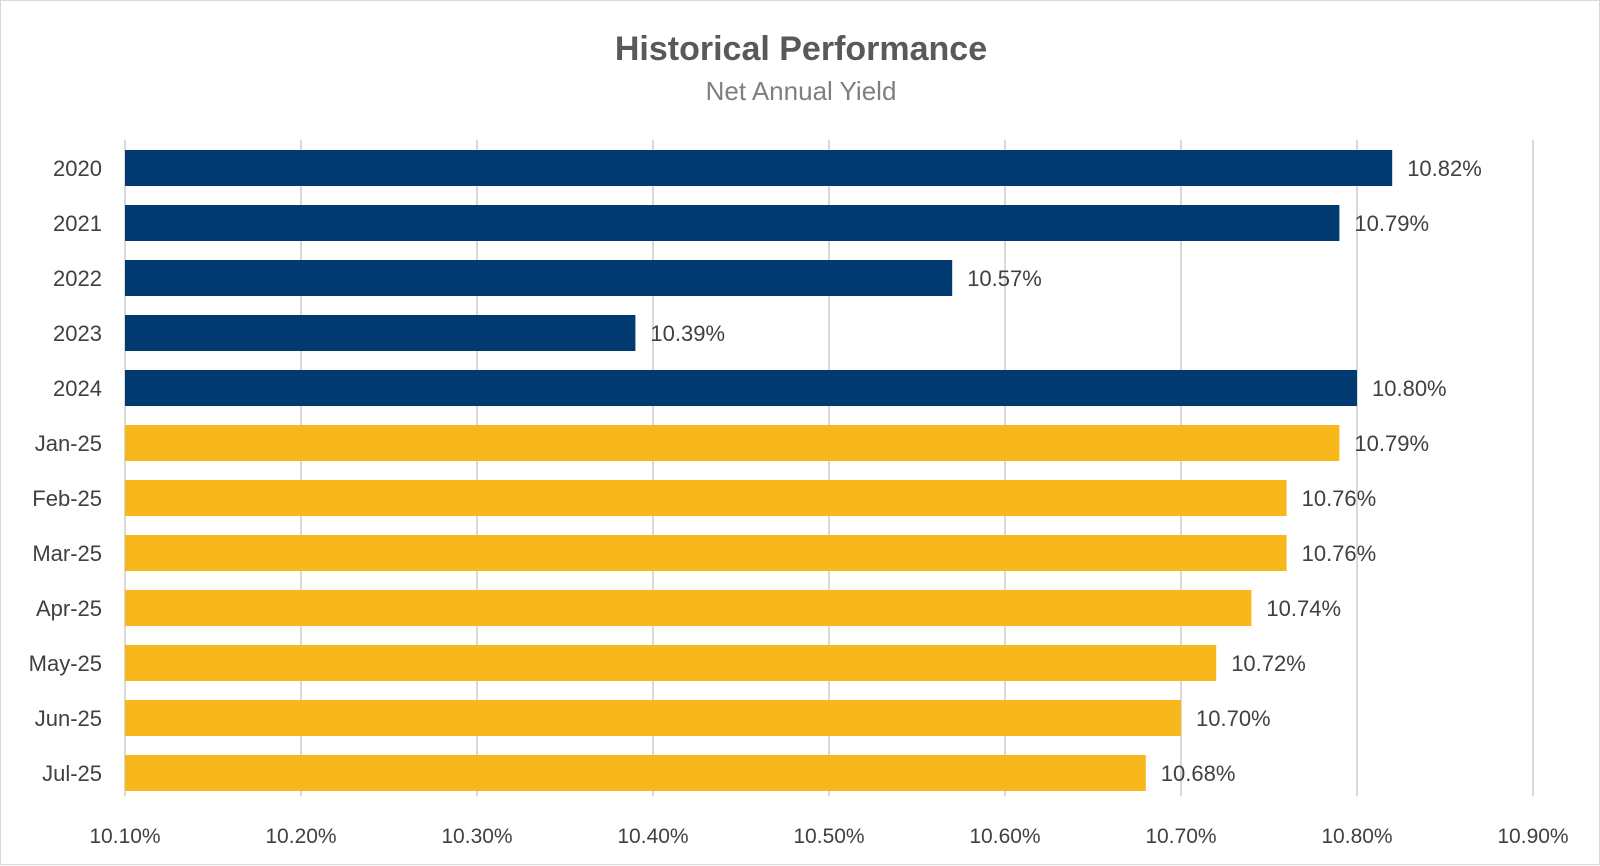 Image resolution: width=1600 pixels, height=866 pixels. What do you see at coordinates (1303, 608) in the screenshot?
I see `data-label: 10.74%` at bounding box center [1303, 608].